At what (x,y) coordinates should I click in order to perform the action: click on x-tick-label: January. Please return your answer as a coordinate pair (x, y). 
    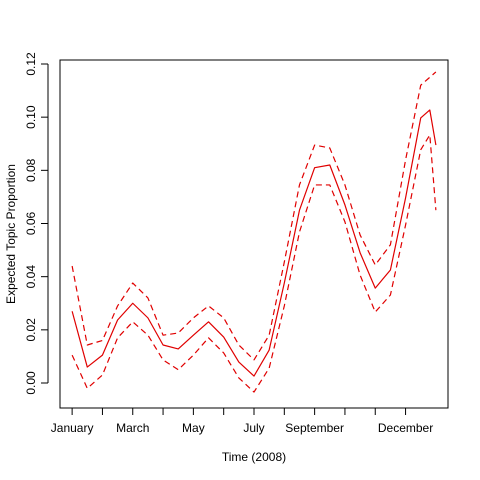
    Looking at the image, I should click on (72, 428).